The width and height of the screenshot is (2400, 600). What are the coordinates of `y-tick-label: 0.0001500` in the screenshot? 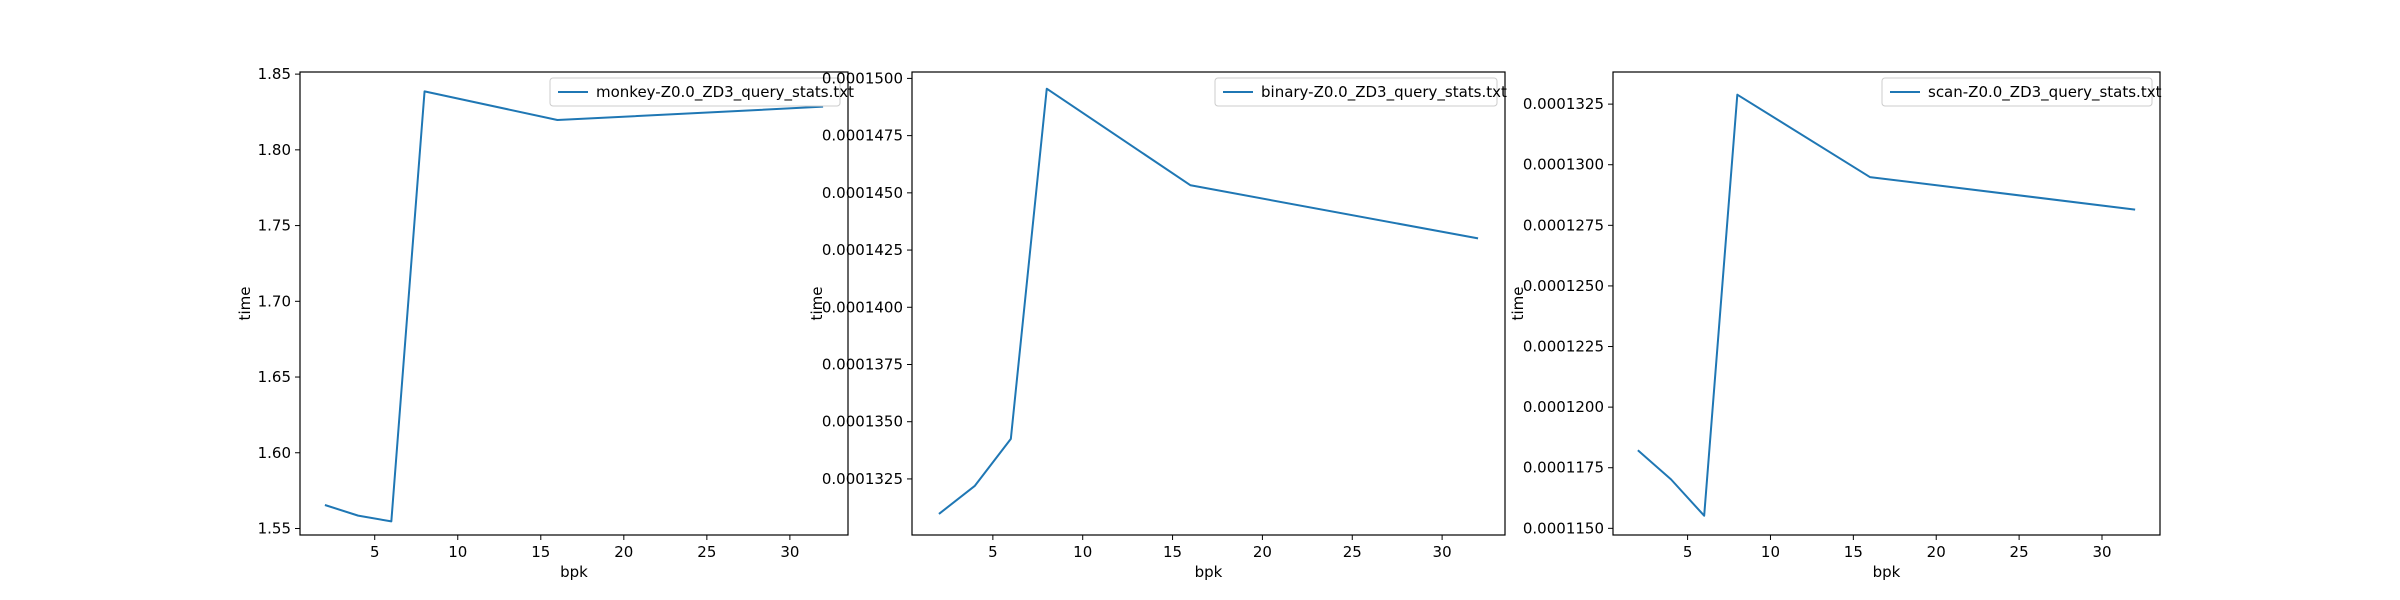 It's located at (862, 78).